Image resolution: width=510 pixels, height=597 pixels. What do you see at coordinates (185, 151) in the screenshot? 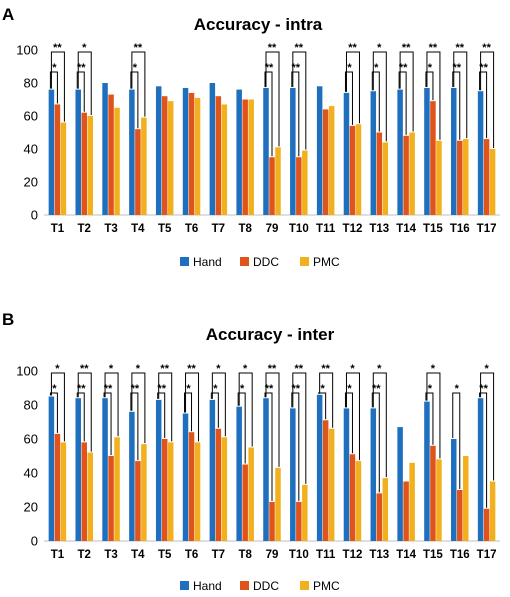
I see `bar-hand-t6` at bounding box center [185, 151].